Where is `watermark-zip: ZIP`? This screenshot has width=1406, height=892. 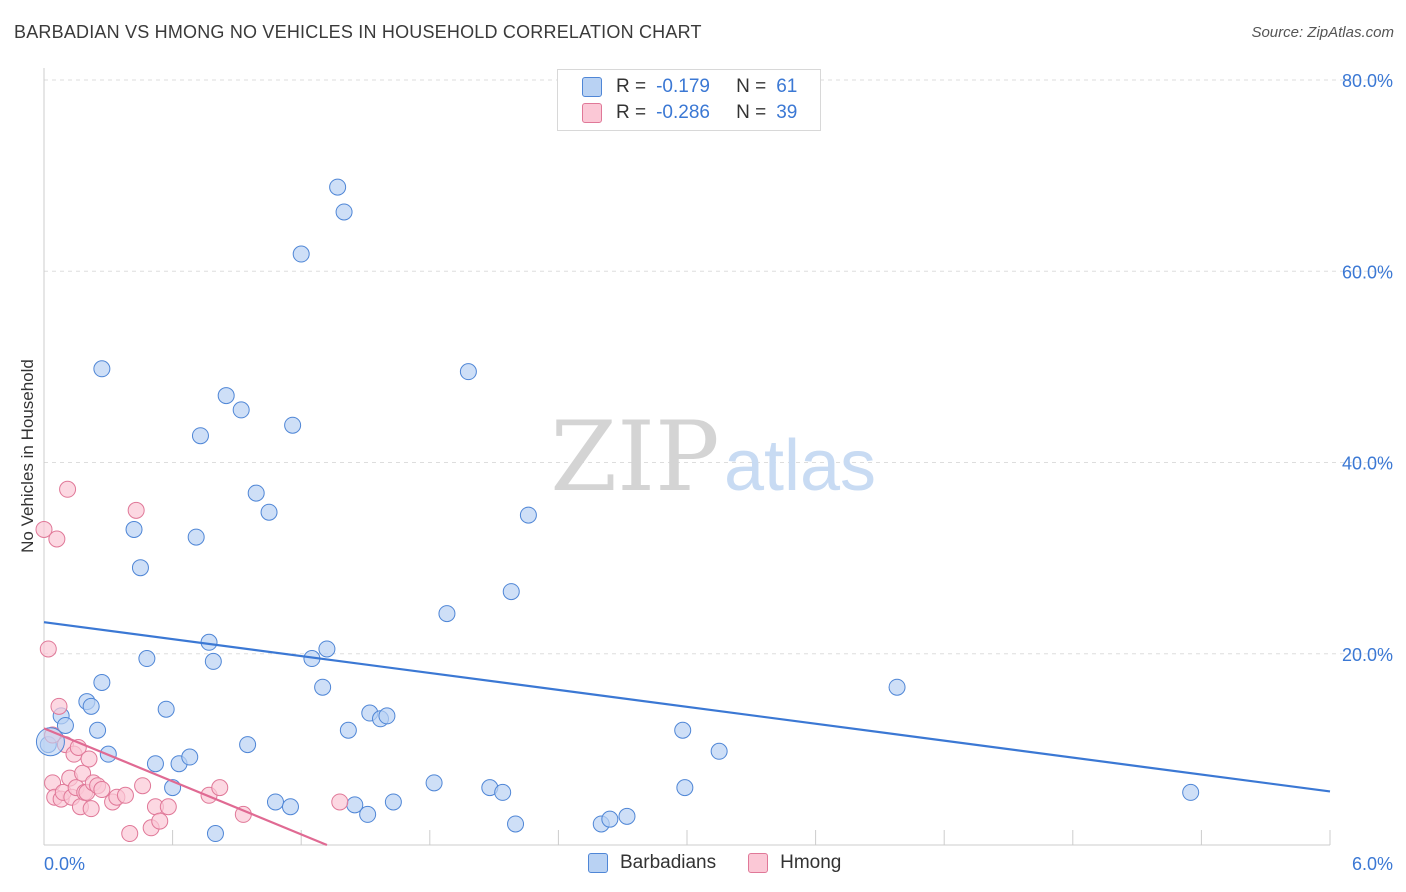 watermark-zip: ZIP is located at coordinates (634, 457).